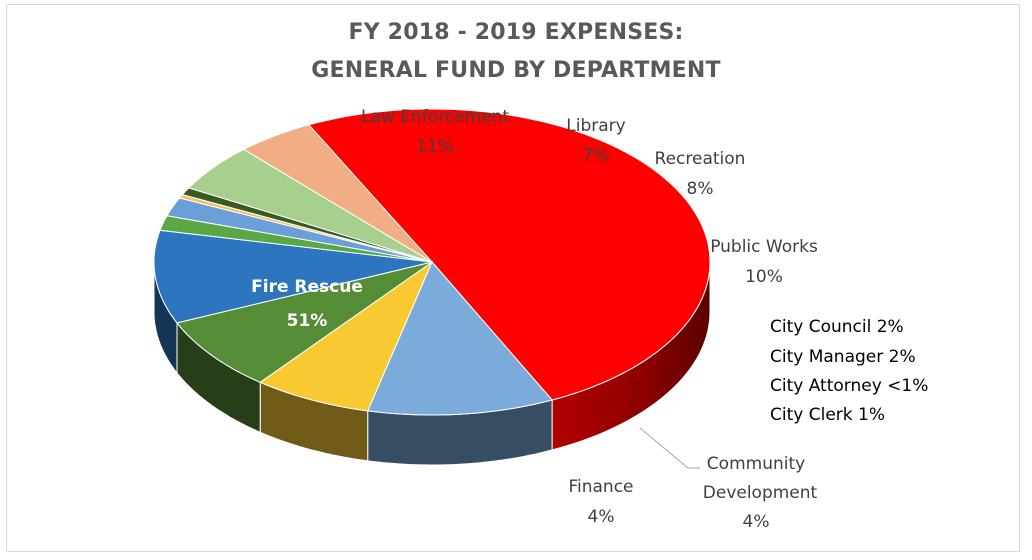  Describe the element at coordinates (849, 386) in the screenshot. I see `legend-city-attorney: City Attorney <1%` at that location.